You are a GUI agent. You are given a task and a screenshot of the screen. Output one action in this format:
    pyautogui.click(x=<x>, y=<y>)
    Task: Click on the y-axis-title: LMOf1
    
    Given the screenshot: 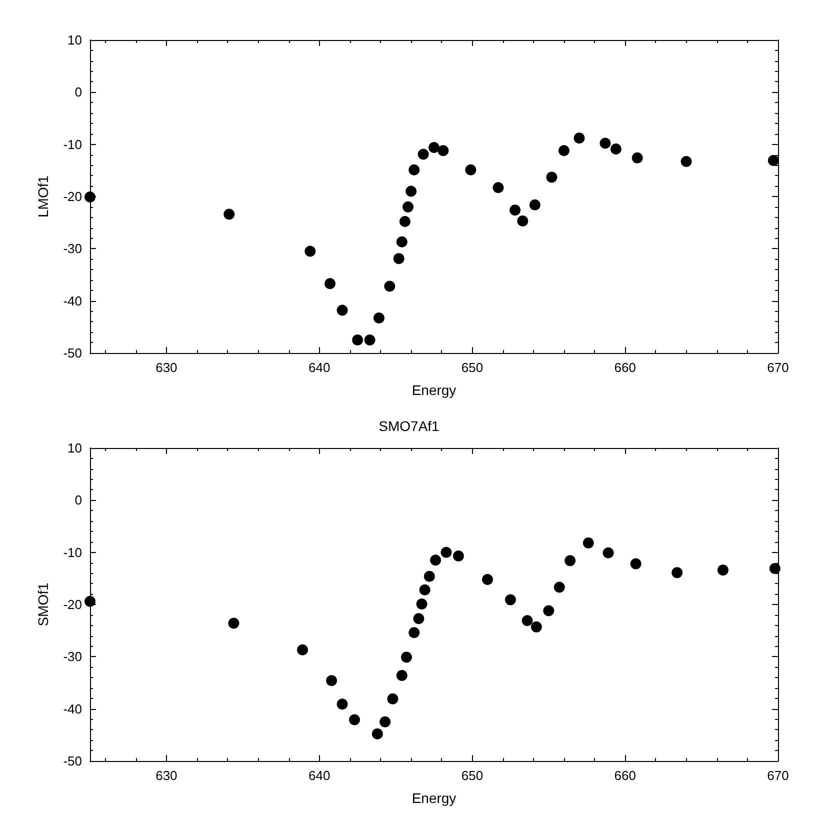 What is the action you would take?
    pyautogui.click(x=43, y=196)
    